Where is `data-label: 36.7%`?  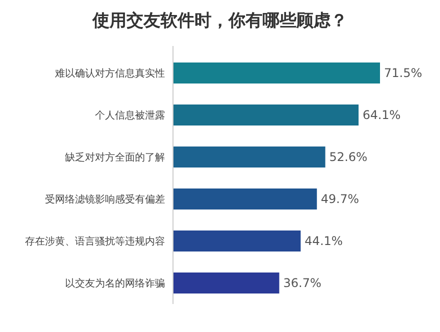 data-label: 36.7% is located at coordinates (302, 283).